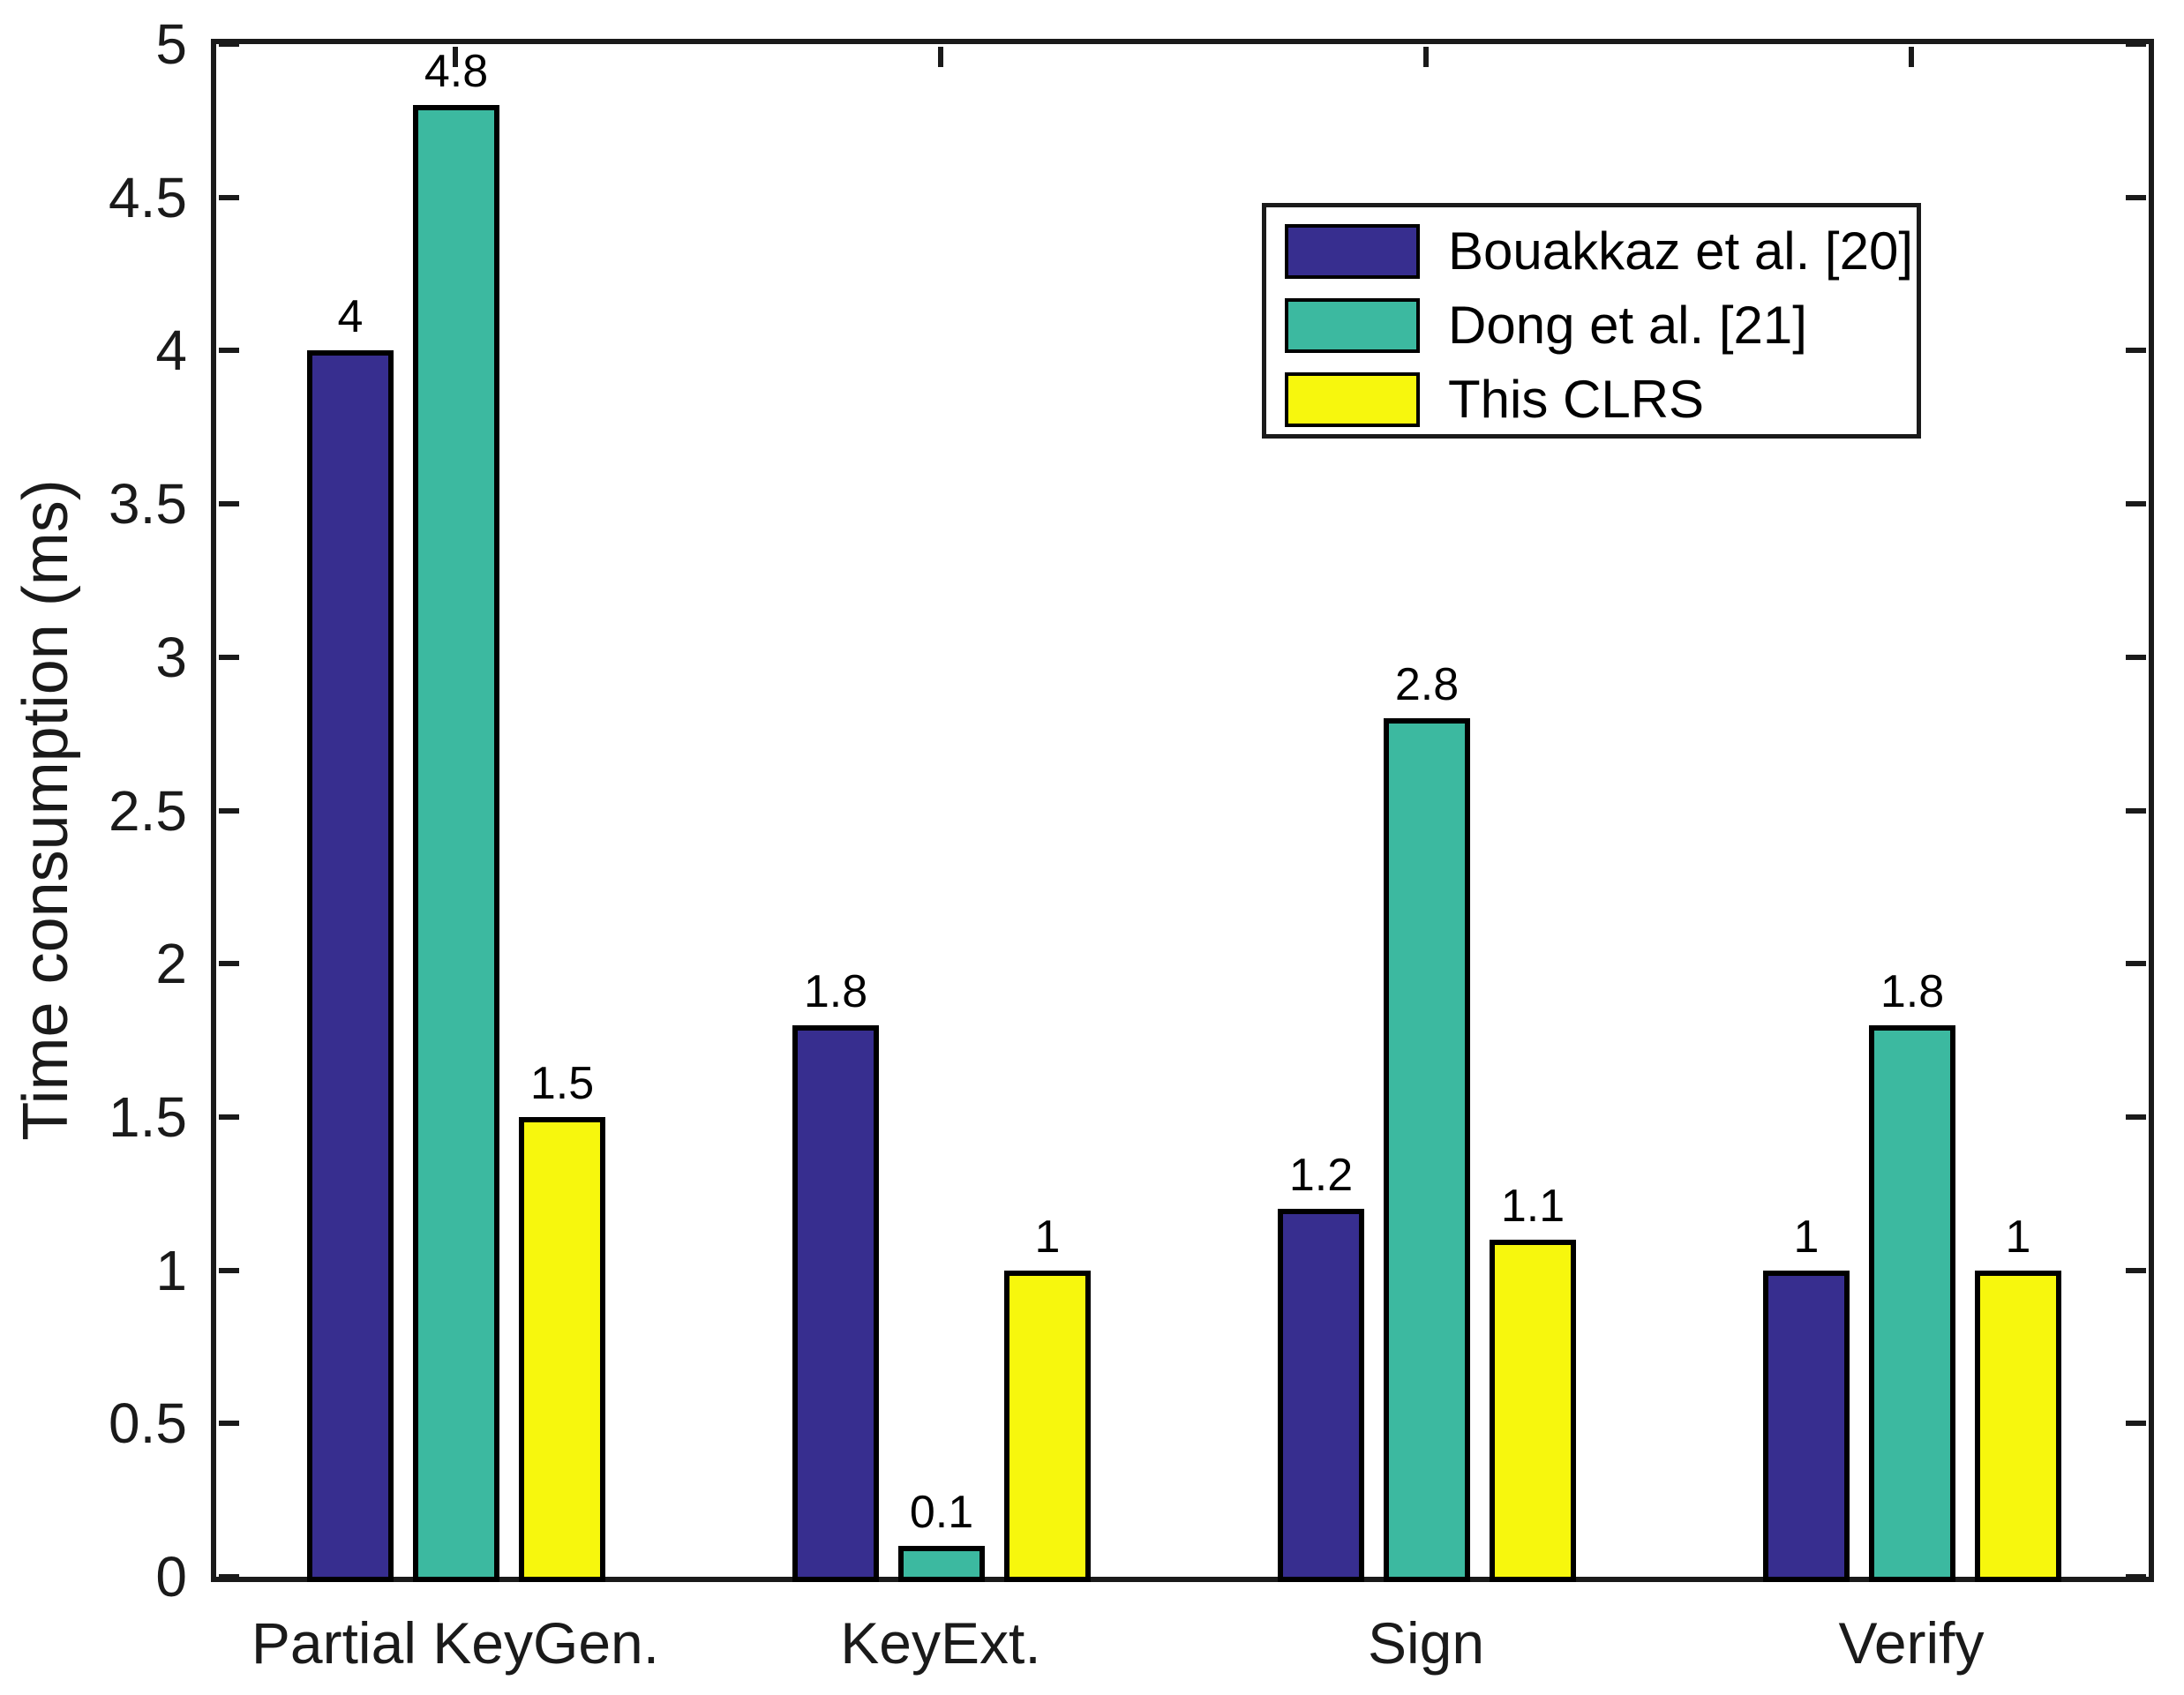 This screenshot has height=1695, width=2184. What do you see at coordinates (171, 963) in the screenshot?
I see `y-tick-label: 2` at bounding box center [171, 963].